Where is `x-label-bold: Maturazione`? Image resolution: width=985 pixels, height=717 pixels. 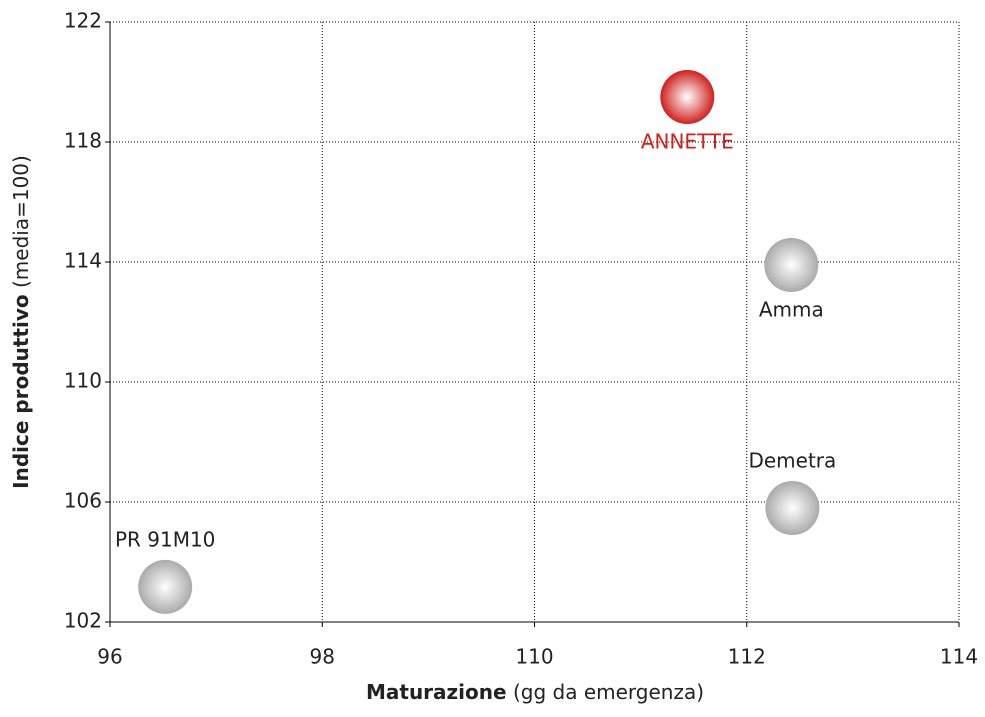
x-label-bold: Maturazione is located at coordinates (436, 692).